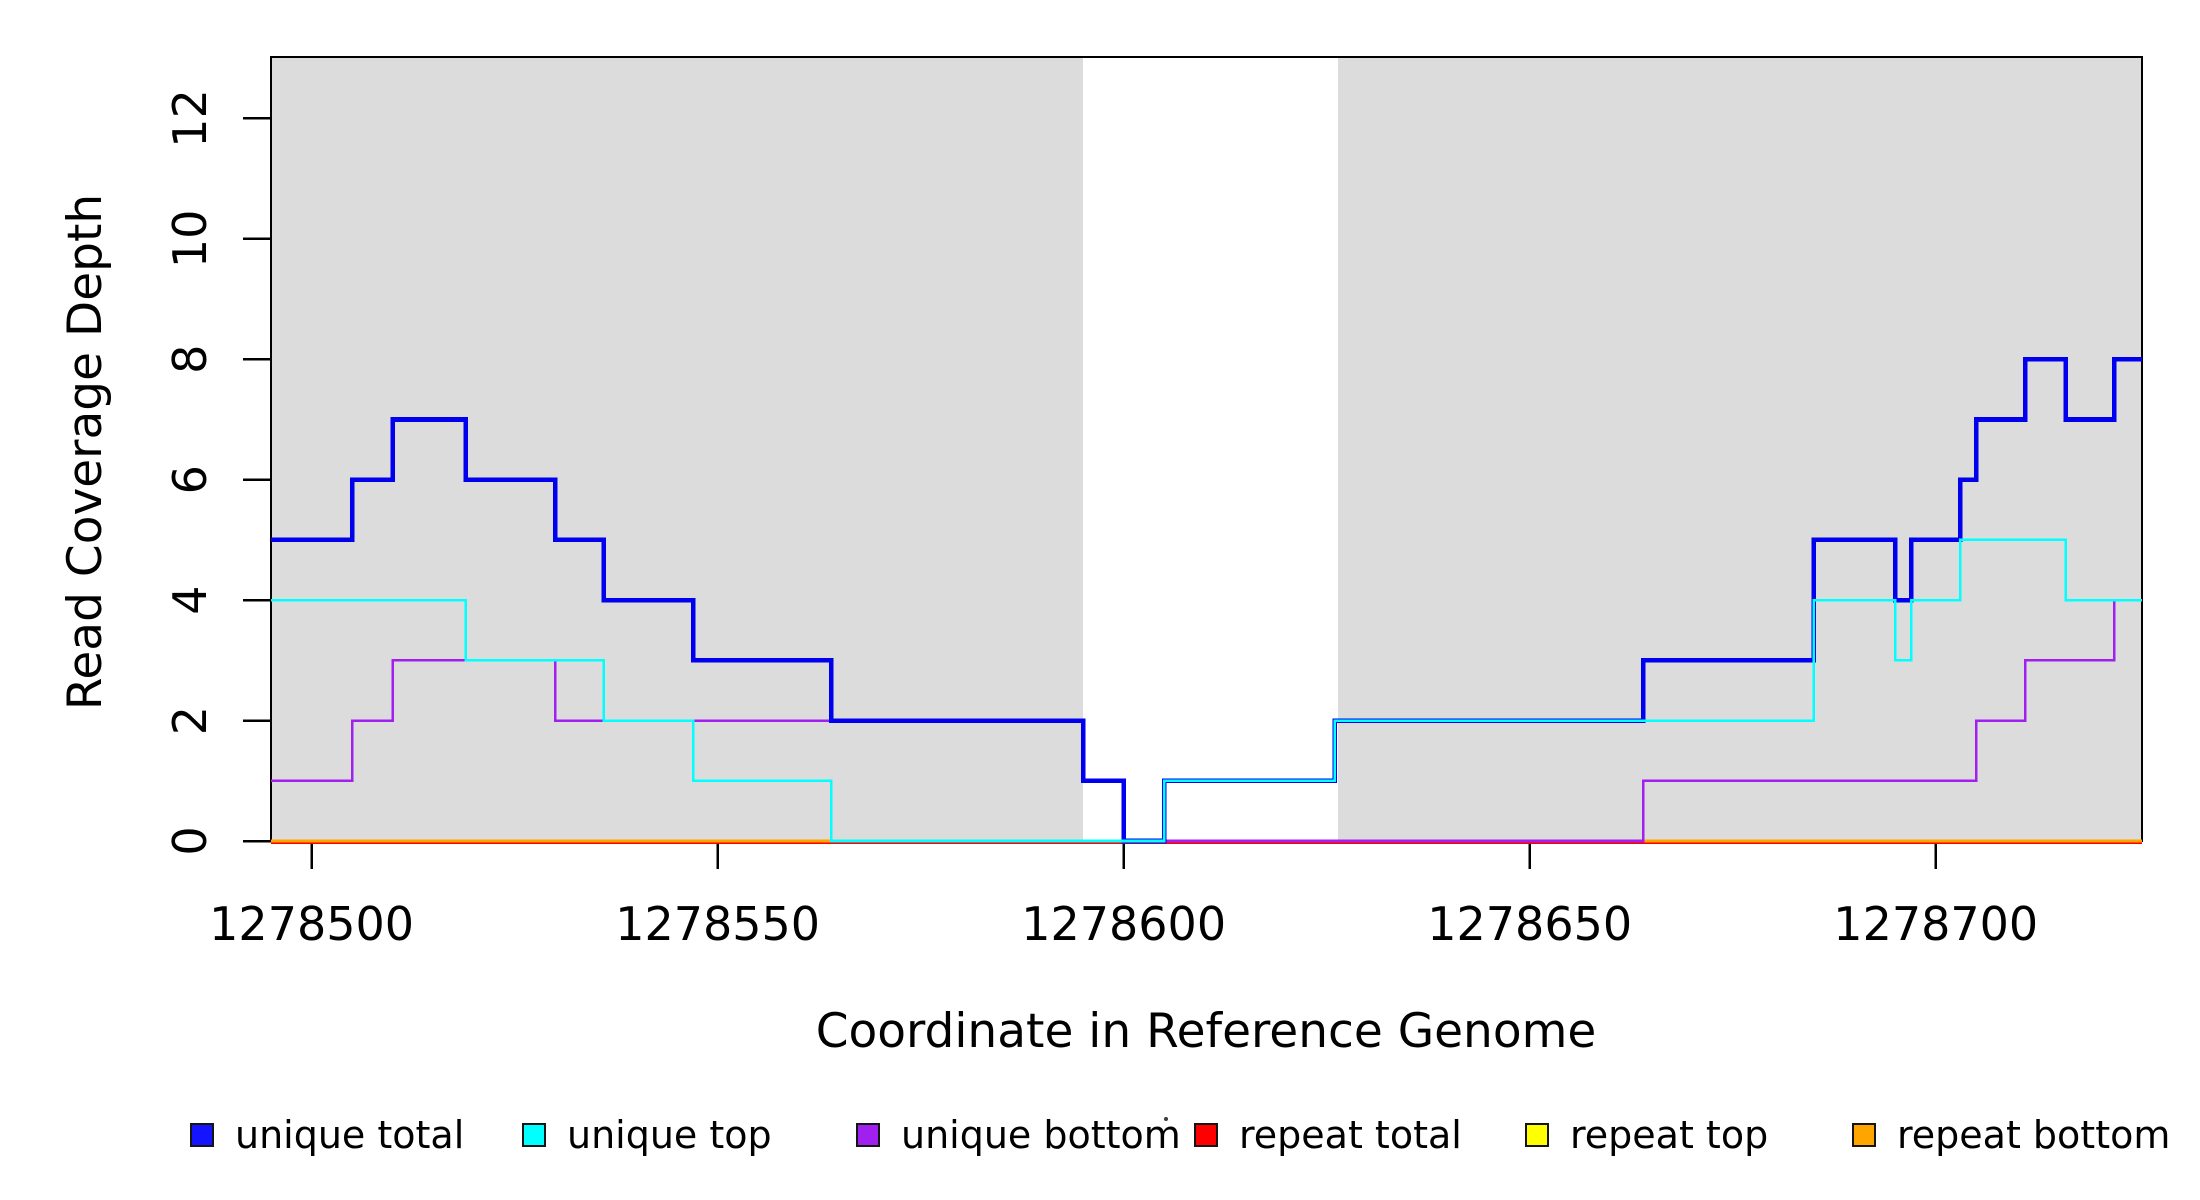 This screenshot has height=1200, width=2200. What do you see at coordinates (1529, 924) in the screenshot?
I see `x-tick-label: 1278650` at bounding box center [1529, 924].